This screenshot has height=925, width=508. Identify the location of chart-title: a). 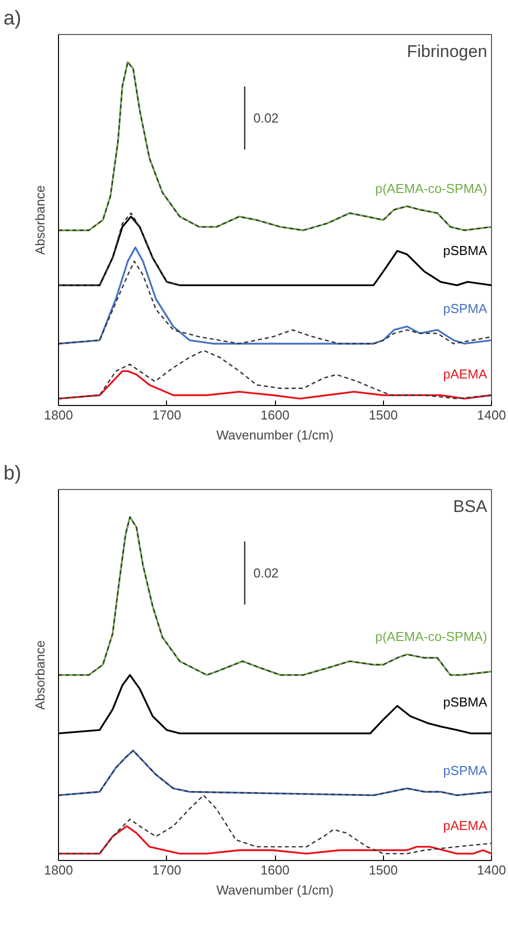
(13, 19).